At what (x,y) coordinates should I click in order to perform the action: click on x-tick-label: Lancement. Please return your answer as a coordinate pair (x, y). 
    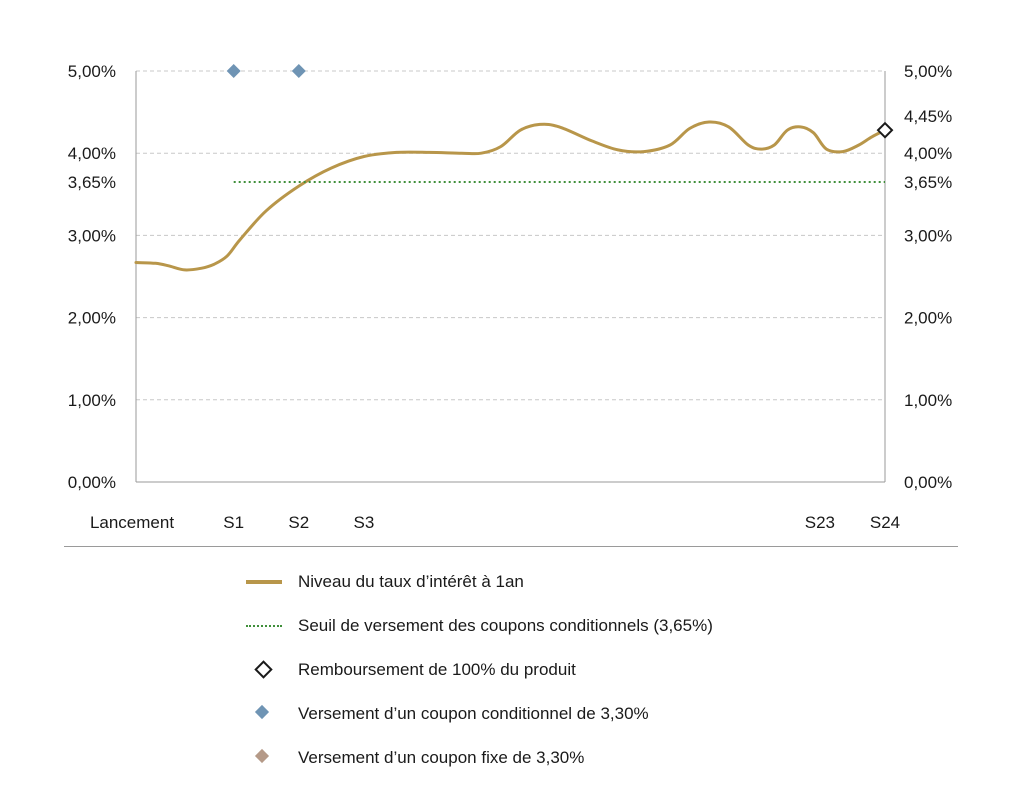
    Looking at the image, I should click on (132, 522).